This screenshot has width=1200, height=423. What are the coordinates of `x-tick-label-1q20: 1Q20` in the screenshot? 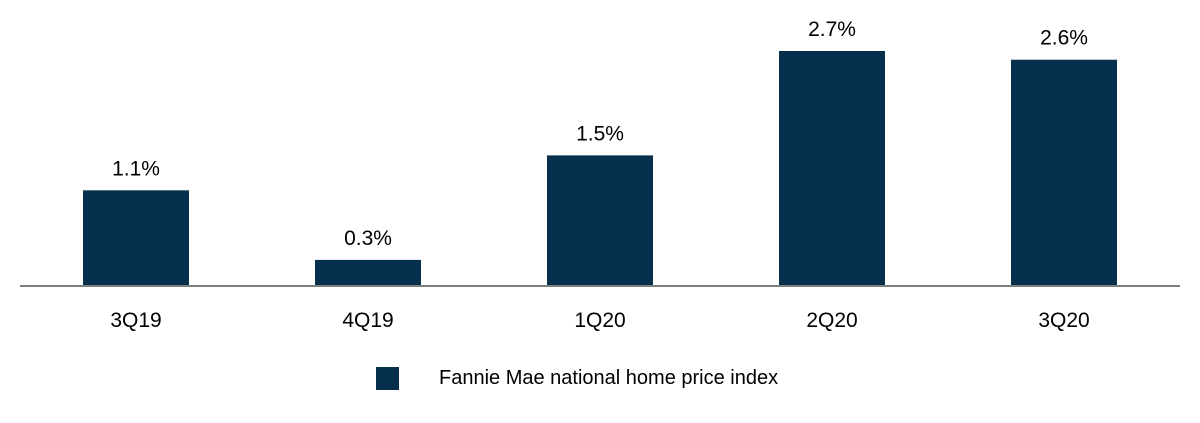 It's located at (599, 320).